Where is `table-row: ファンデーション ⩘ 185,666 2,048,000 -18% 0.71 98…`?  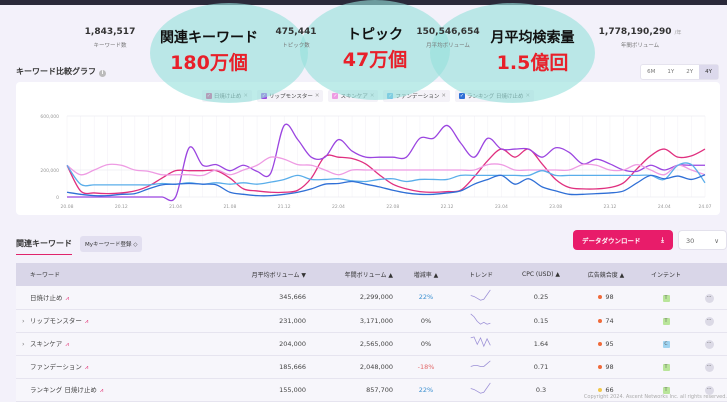
table-row: ファンデーション ⩘ 185,666 2,048,000 -18% 0.71 98… is located at coordinates (371, 367).